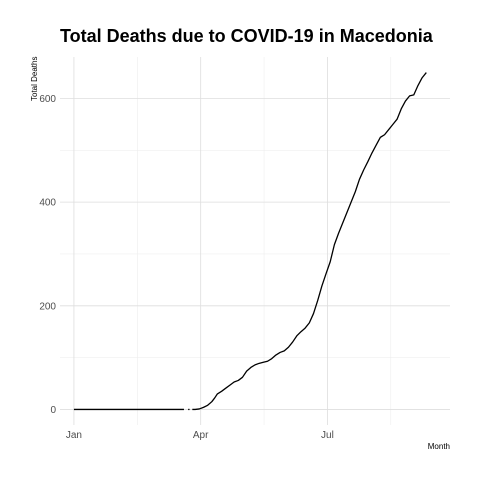 This screenshot has height=480, width=480. I want to click on x-axis-title: Month, so click(439, 446).